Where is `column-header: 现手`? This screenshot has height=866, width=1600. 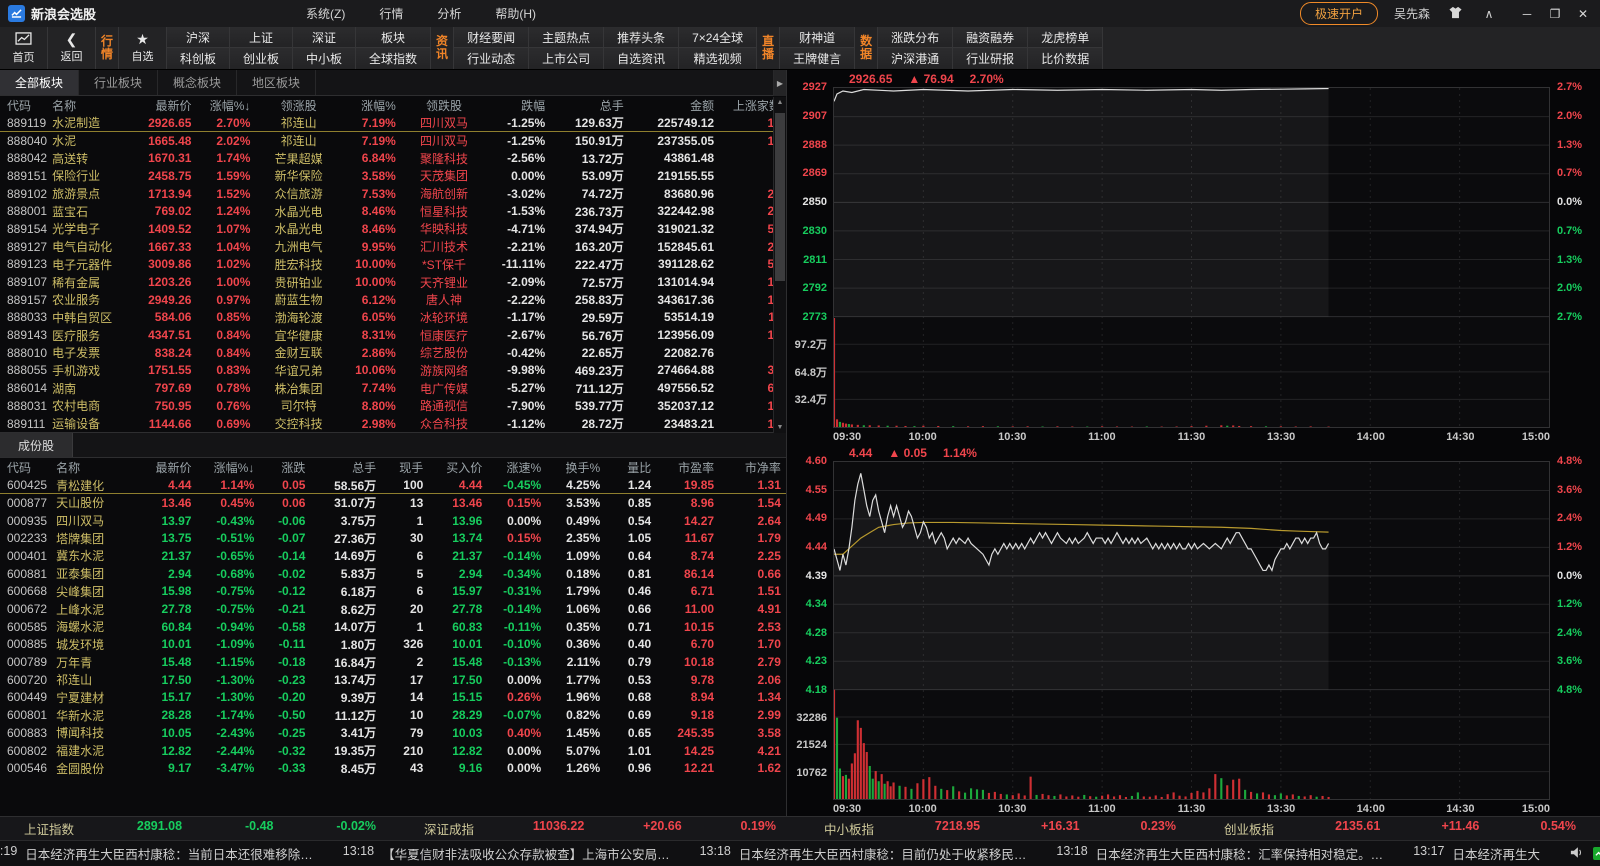
column-header: 现手 is located at coordinates (411, 467).